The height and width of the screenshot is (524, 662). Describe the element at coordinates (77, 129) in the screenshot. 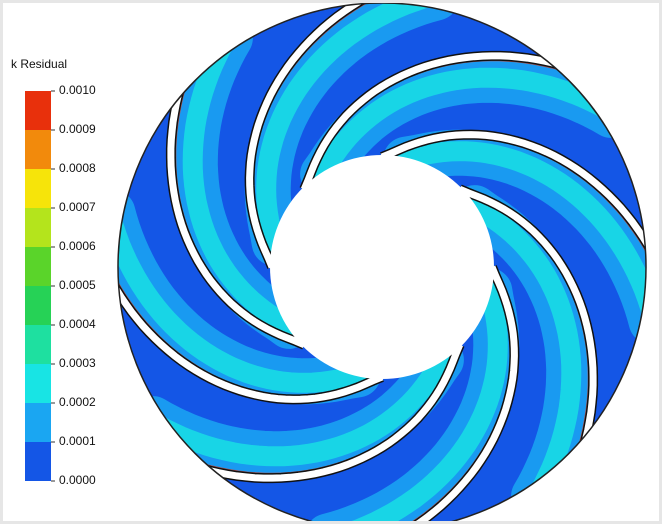

I see `legend-label: 0.0009` at that location.